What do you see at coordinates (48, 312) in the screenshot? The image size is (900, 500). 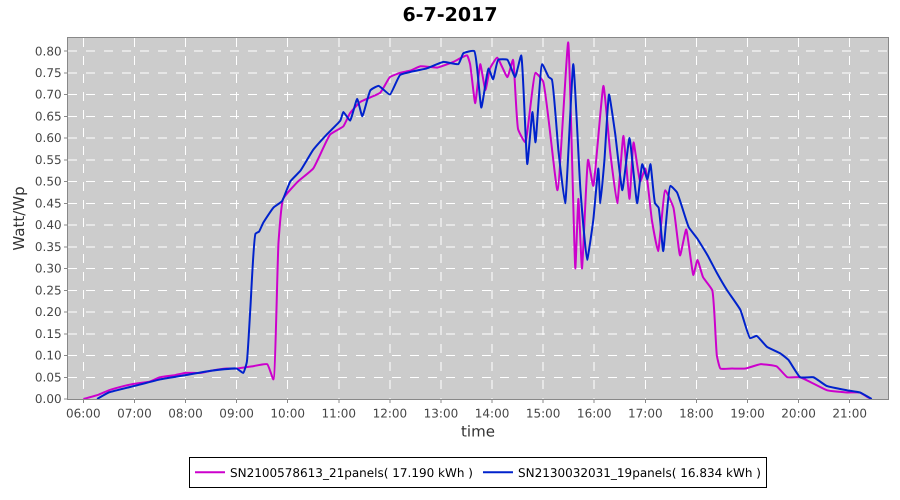 I see `y-tick-label: 0.20` at bounding box center [48, 312].